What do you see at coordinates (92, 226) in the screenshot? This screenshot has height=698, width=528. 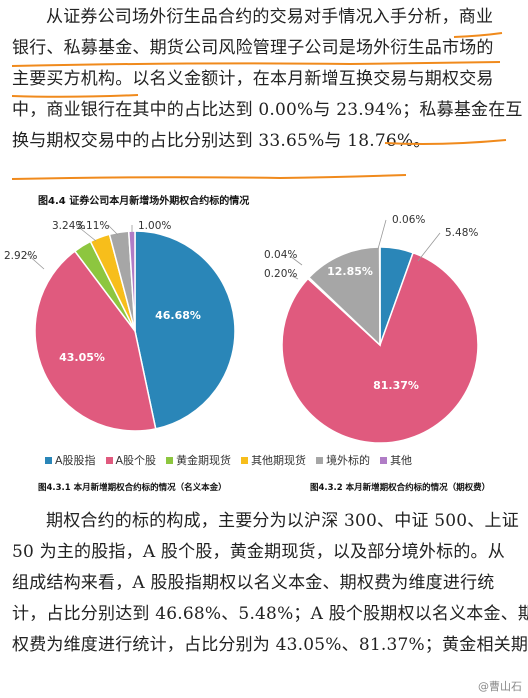 I see `pie-data-label: 3.11%` at bounding box center [92, 226].